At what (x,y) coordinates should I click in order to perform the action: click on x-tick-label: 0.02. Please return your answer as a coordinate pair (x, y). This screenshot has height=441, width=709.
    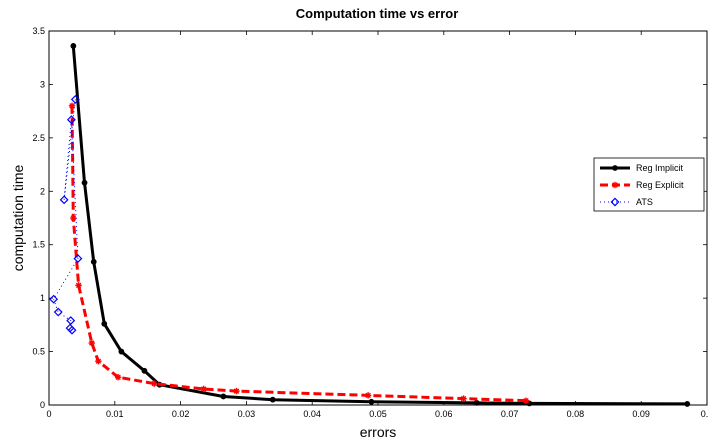
    Looking at the image, I should click on (181, 414).